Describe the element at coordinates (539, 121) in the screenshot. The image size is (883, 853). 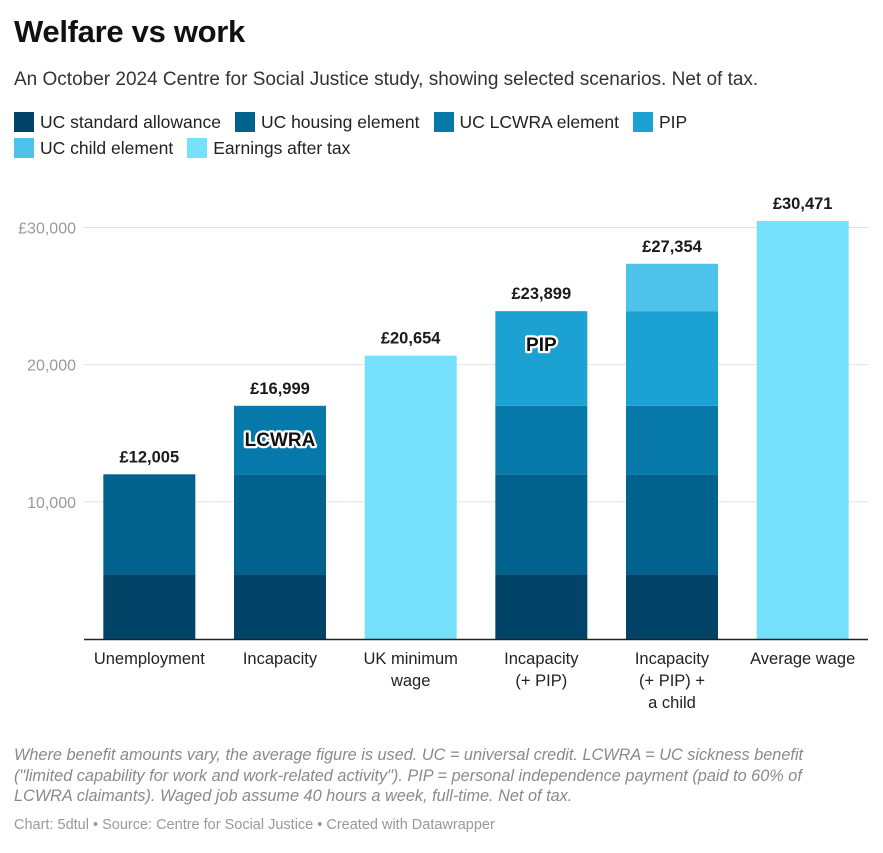
I see `legend-label: UC LCWRA element` at that location.